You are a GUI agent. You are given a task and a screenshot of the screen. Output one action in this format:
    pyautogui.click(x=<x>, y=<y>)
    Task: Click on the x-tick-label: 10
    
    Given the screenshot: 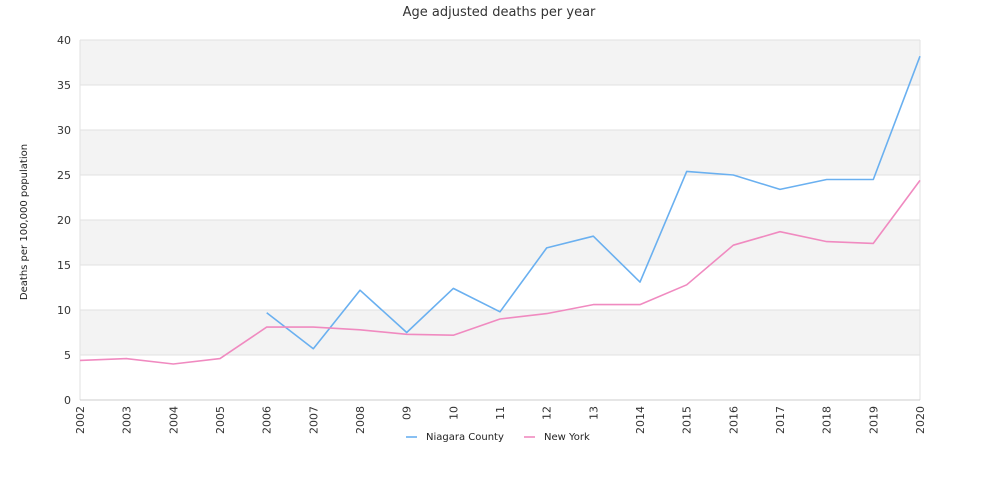 What is the action you would take?
    pyautogui.click(x=453, y=413)
    